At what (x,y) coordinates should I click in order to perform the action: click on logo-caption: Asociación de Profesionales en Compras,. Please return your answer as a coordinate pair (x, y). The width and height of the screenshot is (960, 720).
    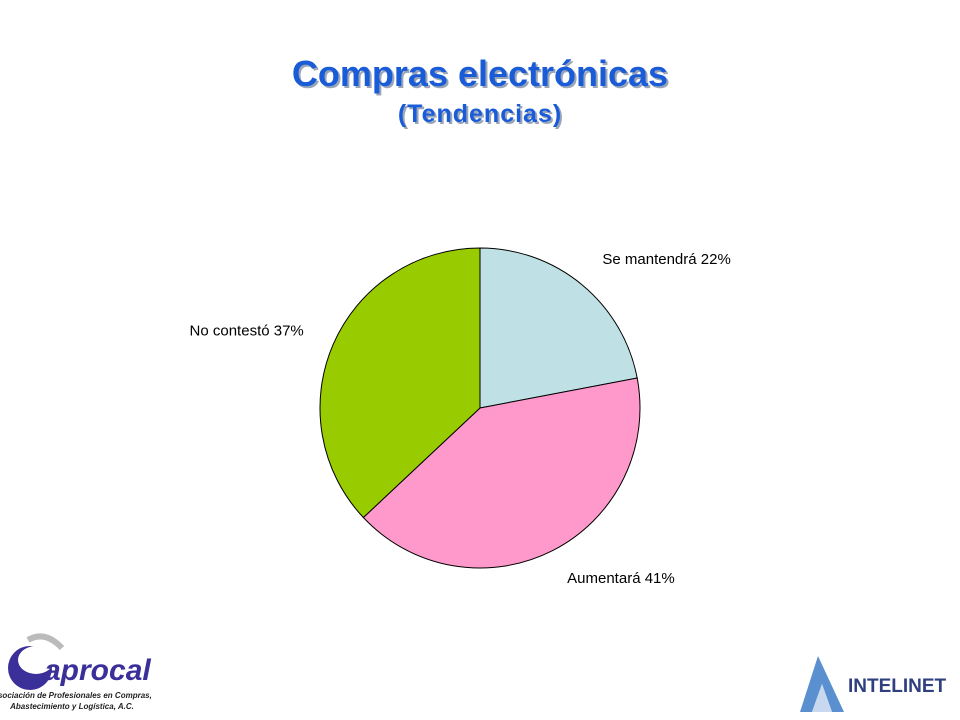
    Looking at the image, I should click on (76, 695).